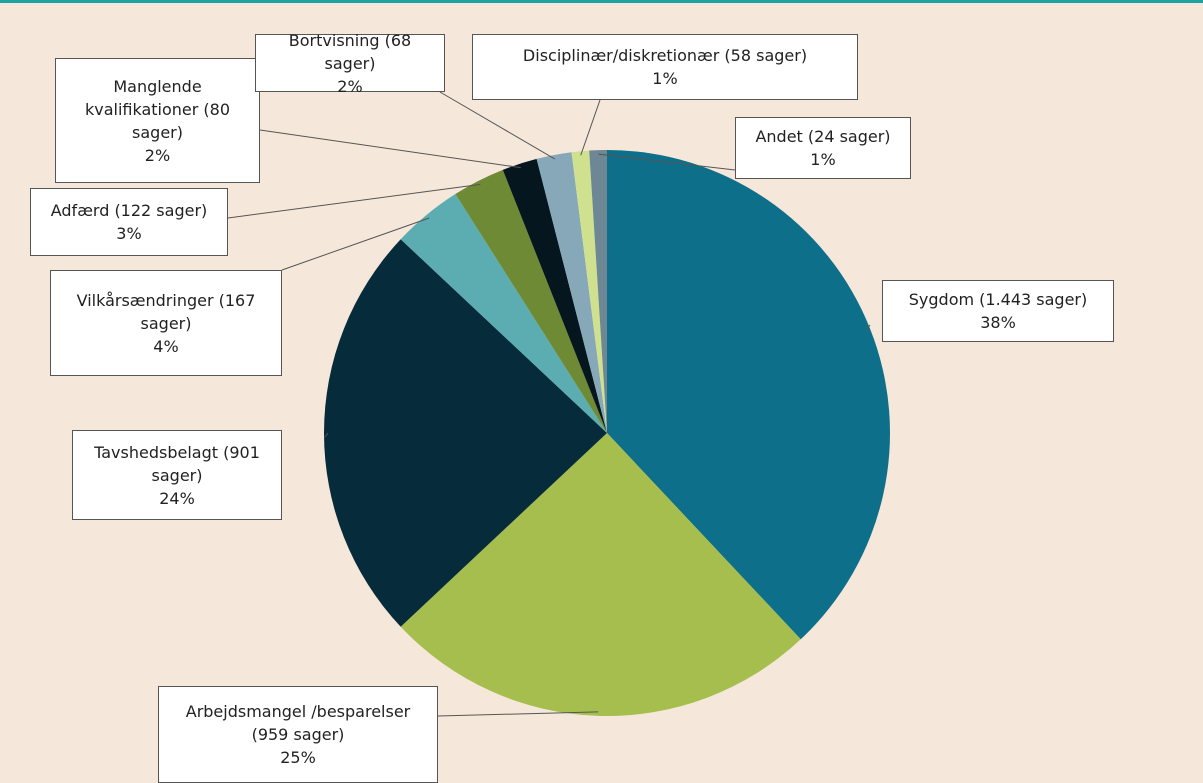  What do you see at coordinates (350, 51) in the screenshot?
I see `category-label: Bortvisning (68 sager)` at bounding box center [350, 51].